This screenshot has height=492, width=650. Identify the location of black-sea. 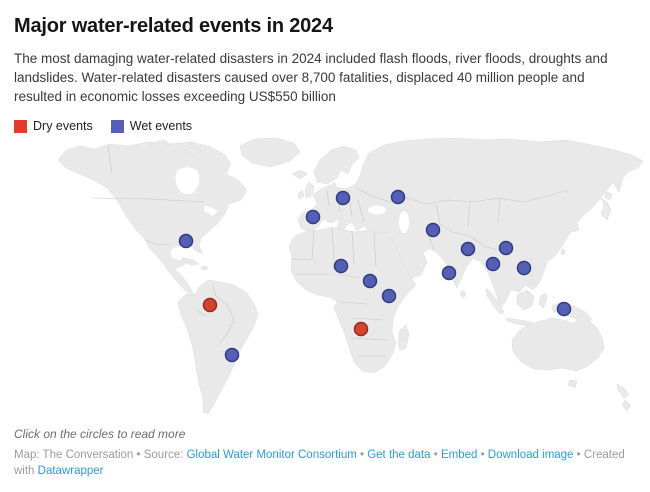
(377, 210).